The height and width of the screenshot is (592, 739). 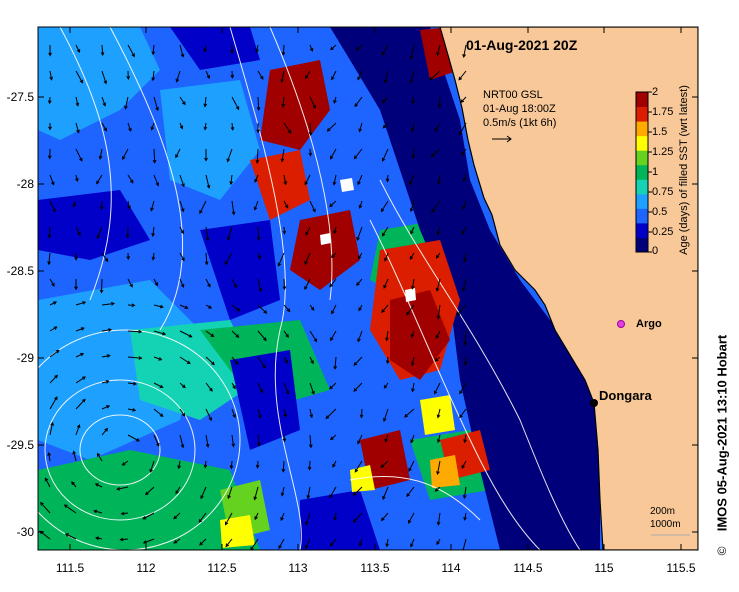 I want to click on colorbar-tick-label: 1.75, so click(x=663, y=112).